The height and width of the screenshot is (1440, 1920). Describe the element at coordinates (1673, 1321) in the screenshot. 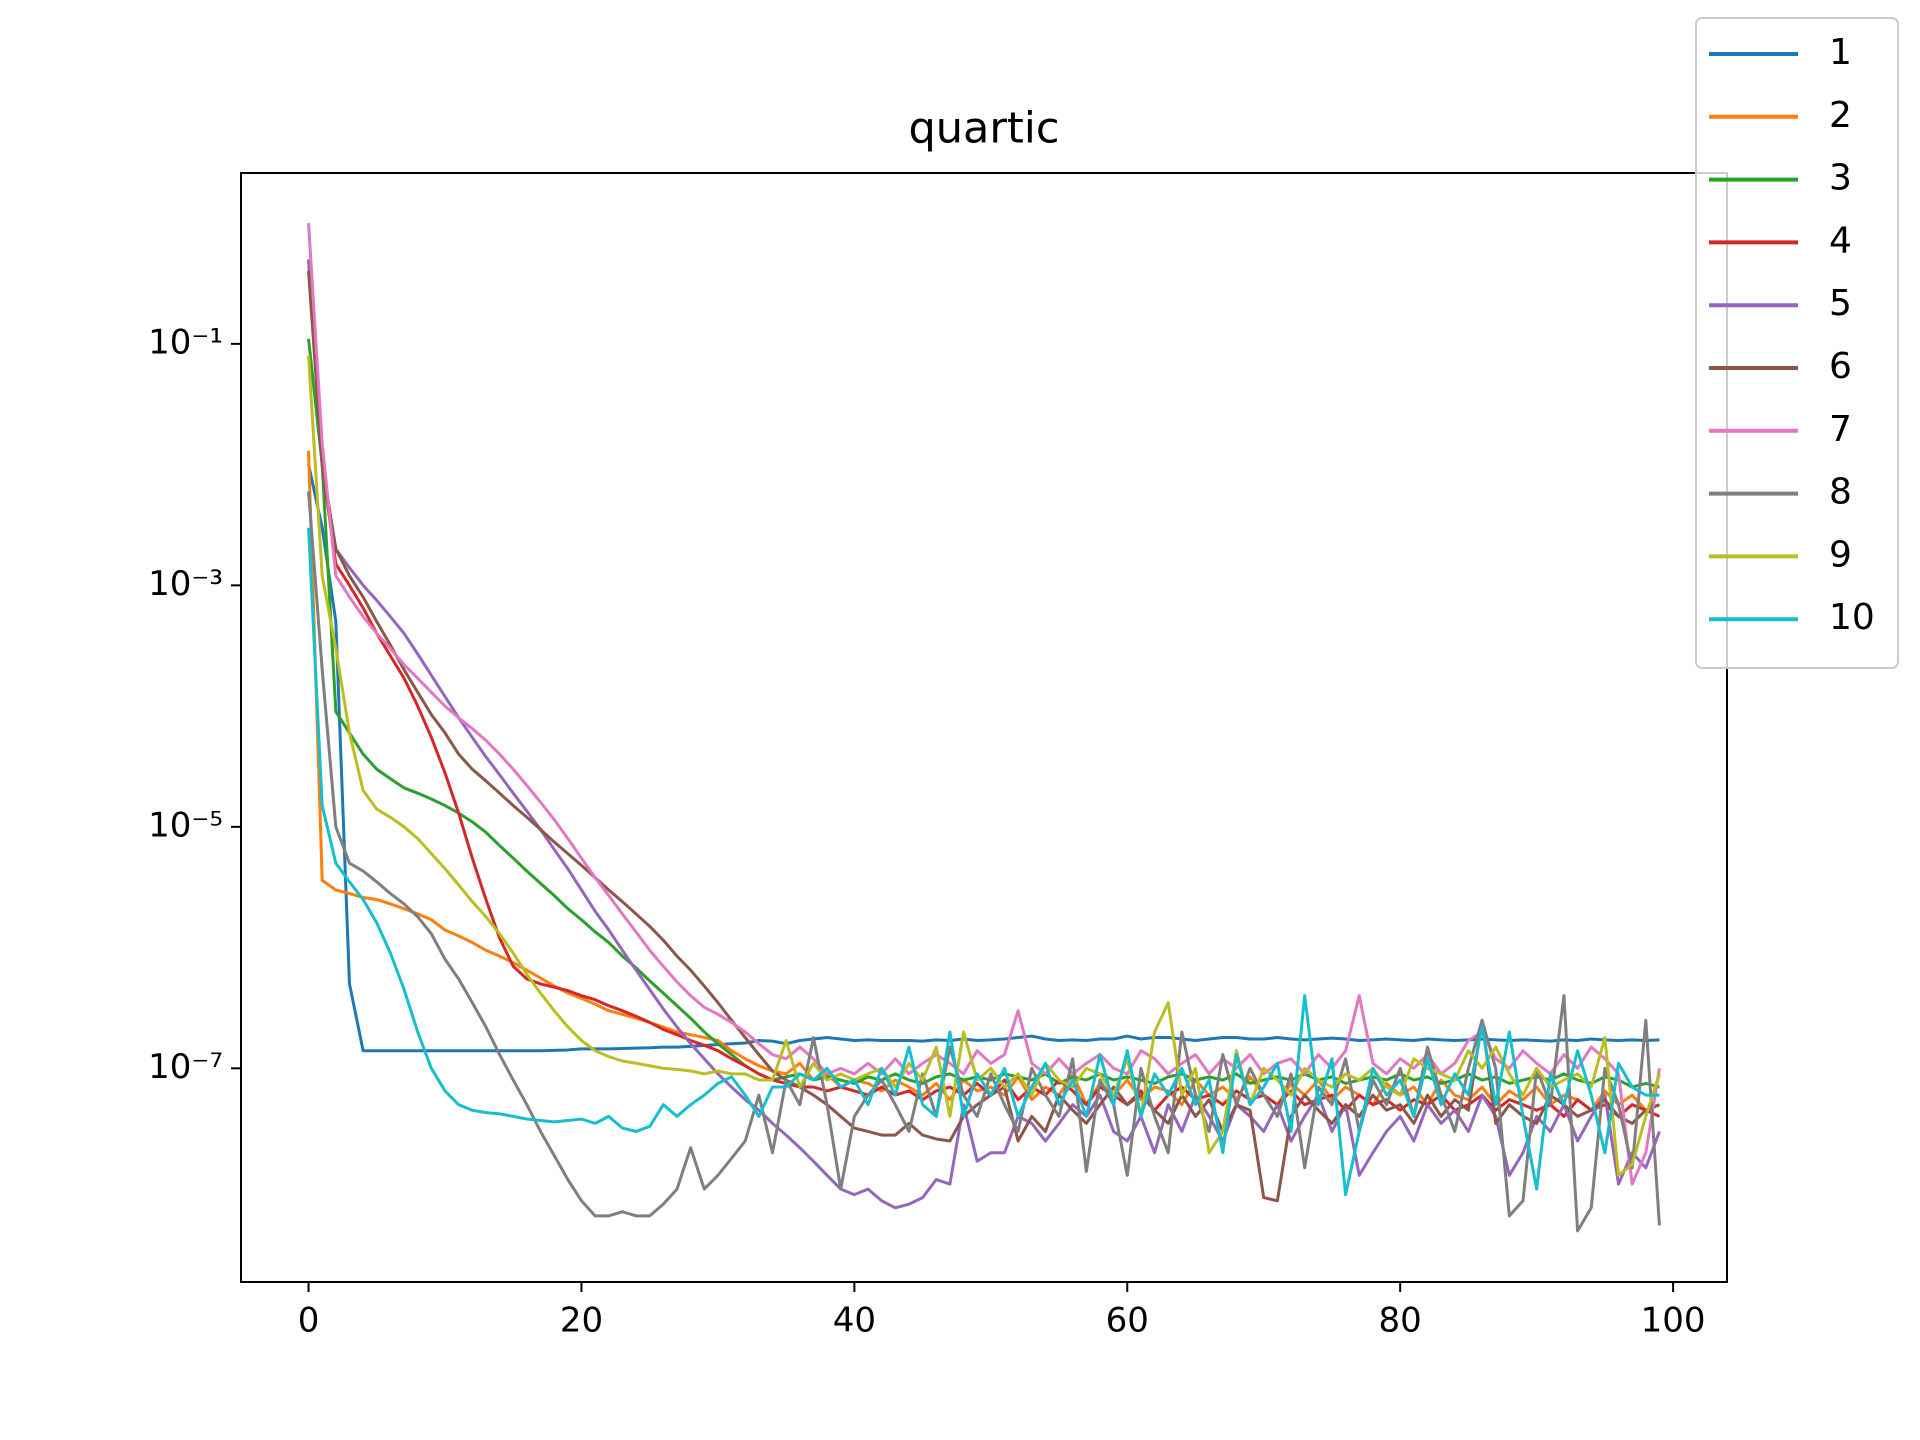

I see `x-tick-label: 100` at that location.